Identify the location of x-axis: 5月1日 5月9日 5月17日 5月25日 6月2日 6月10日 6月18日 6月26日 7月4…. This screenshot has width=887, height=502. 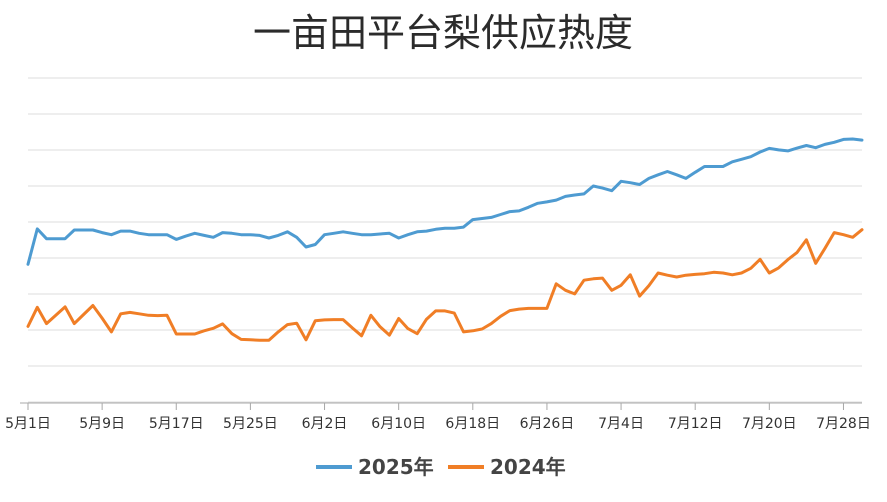
(438, 417).